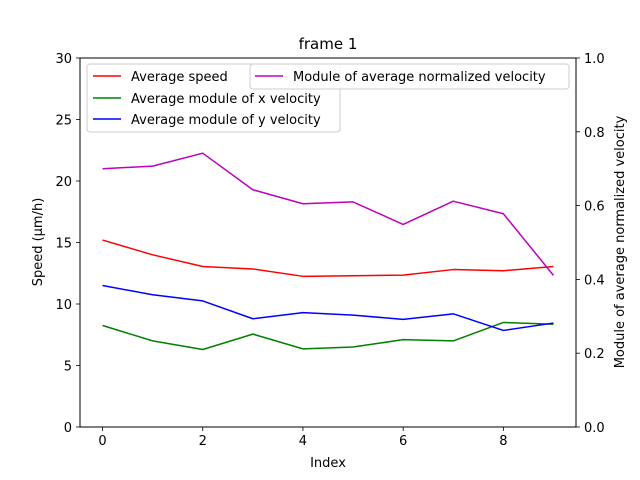  Describe the element at coordinates (102, 441) in the screenshot. I see `x-tick-label: 0` at that location.